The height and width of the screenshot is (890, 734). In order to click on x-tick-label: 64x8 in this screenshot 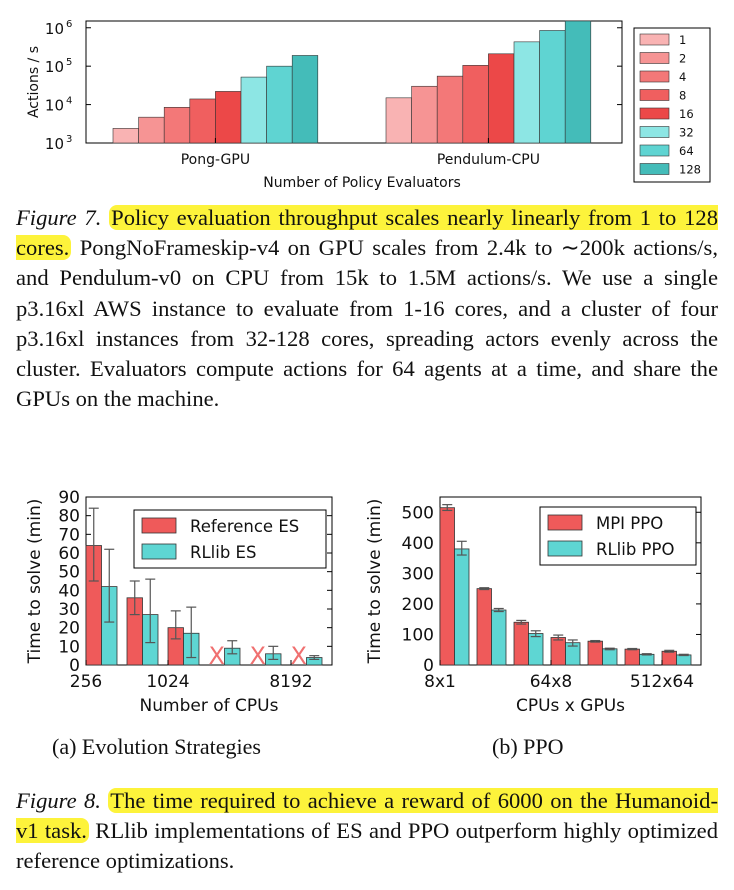, I will do `click(551, 682)`.